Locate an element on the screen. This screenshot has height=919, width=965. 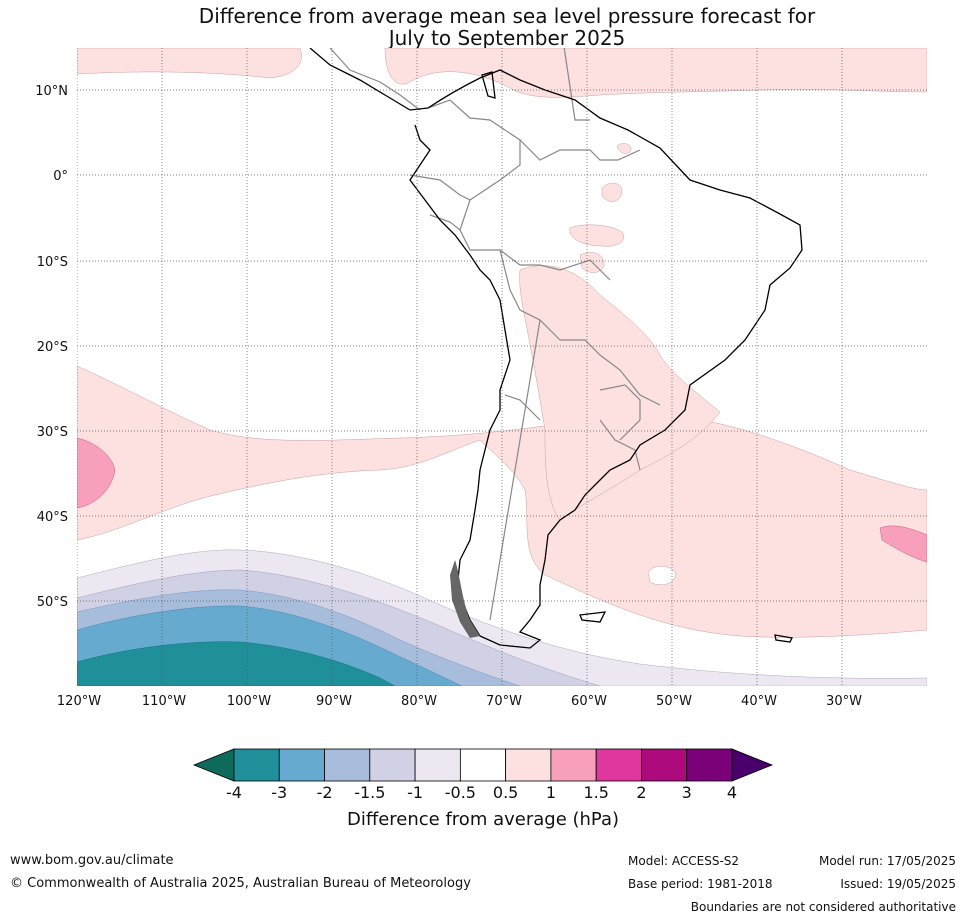
colorbar-tick-label: 3 is located at coordinates (687, 792).